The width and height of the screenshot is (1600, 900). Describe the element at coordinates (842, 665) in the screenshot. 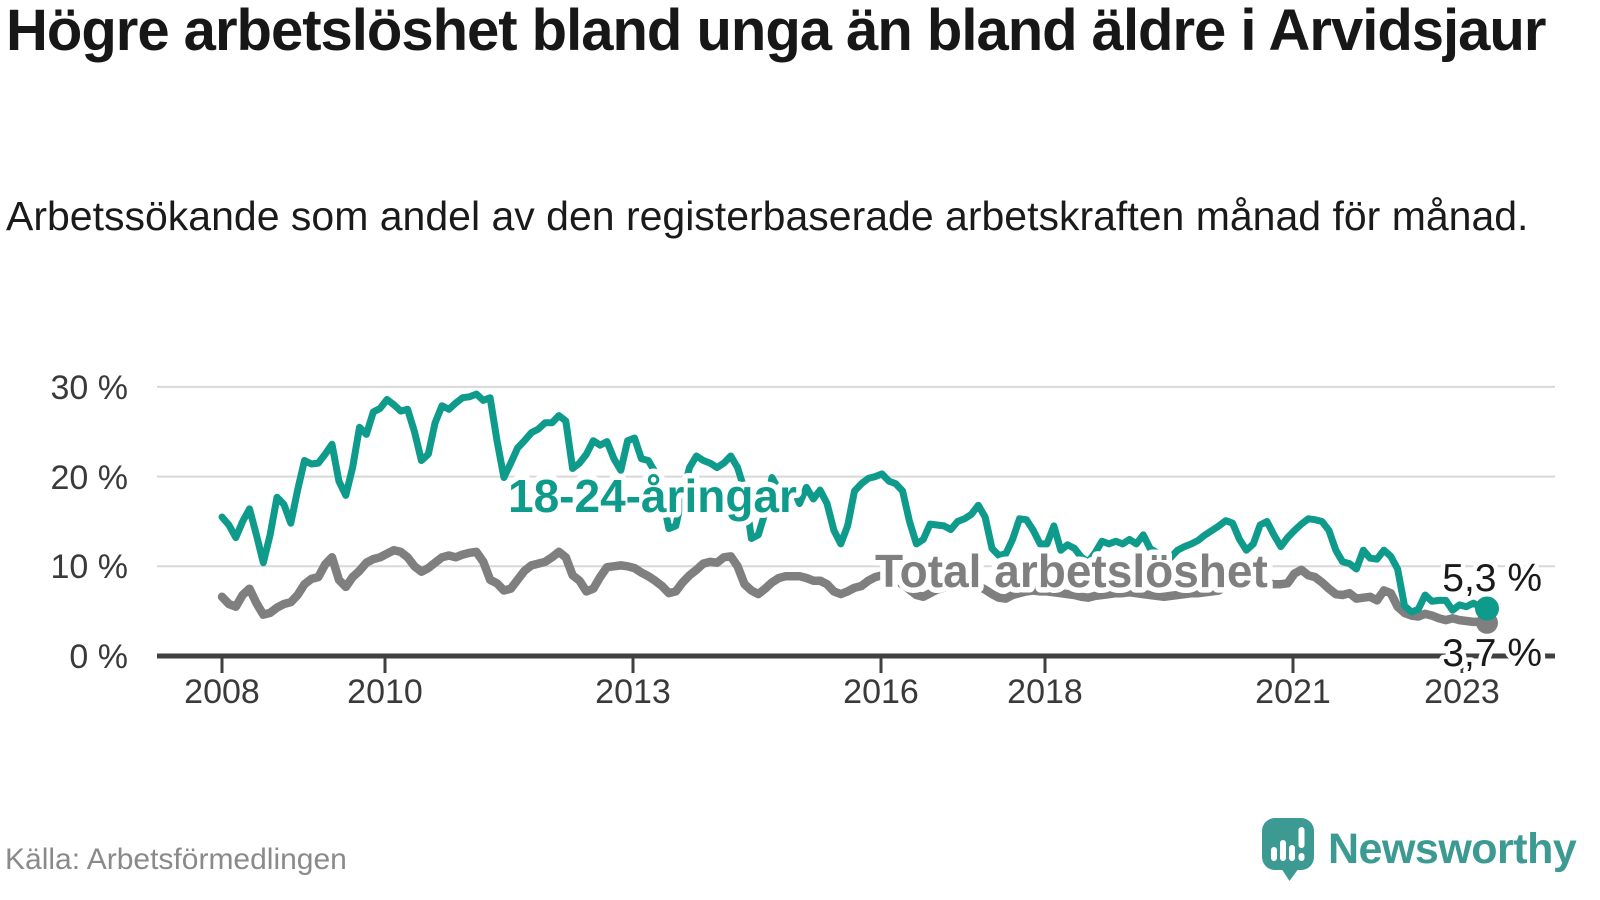

I see `x-axis-ticks` at that location.